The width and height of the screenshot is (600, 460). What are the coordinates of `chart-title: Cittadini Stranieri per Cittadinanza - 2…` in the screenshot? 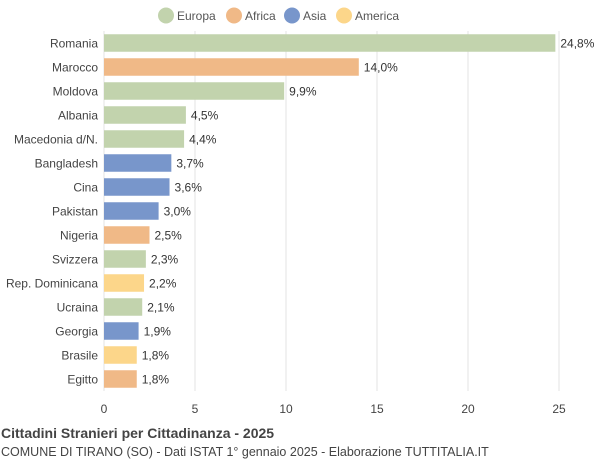 It's located at (138, 433).